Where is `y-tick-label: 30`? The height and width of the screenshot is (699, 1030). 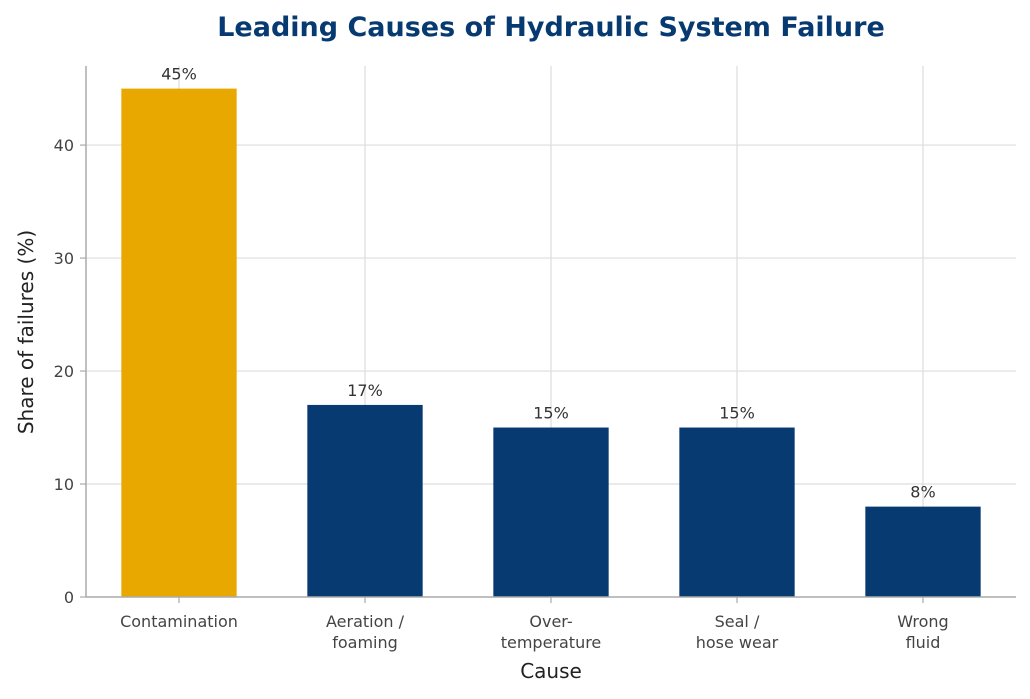 y-tick-label: 30 is located at coordinates (64, 258).